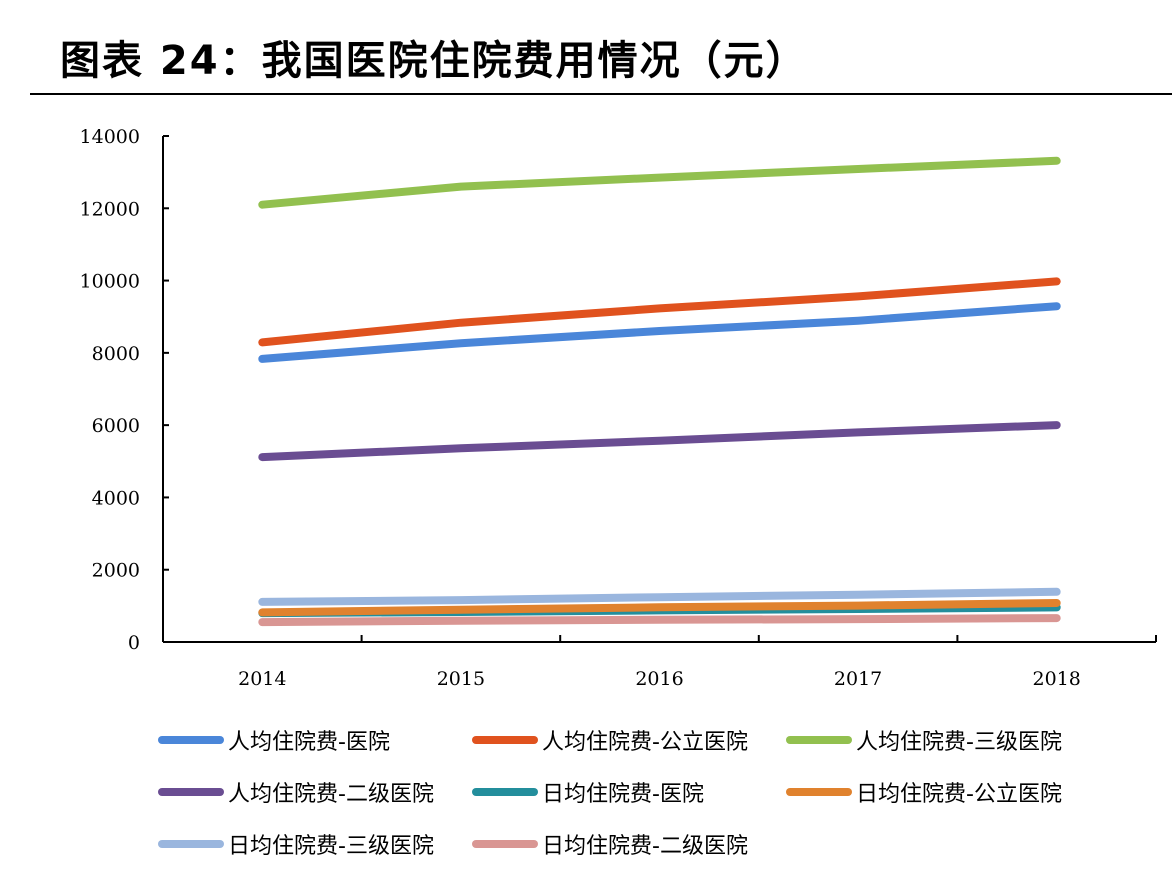  Describe the element at coordinates (110, 209) in the screenshot. I see `y-tick-label: 12000` at that location.